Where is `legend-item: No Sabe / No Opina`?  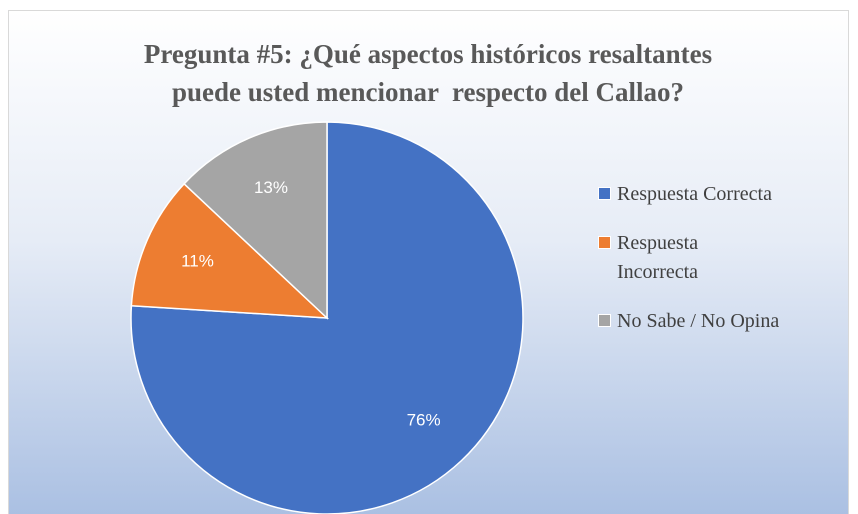
legend-item: No Sabe / No Opina is located at coordinates (688, 321).